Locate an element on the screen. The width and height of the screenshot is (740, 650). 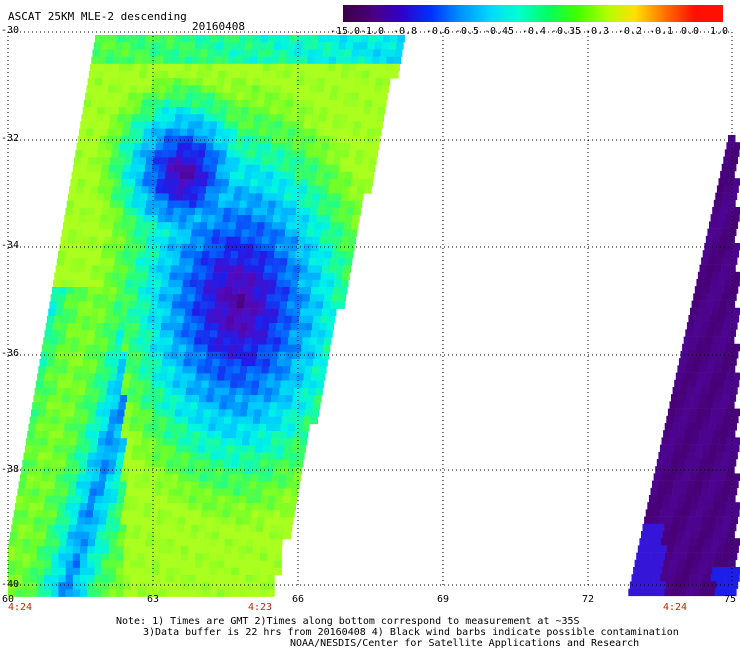
lon-label: 63 is located at coordinates (153, 599).